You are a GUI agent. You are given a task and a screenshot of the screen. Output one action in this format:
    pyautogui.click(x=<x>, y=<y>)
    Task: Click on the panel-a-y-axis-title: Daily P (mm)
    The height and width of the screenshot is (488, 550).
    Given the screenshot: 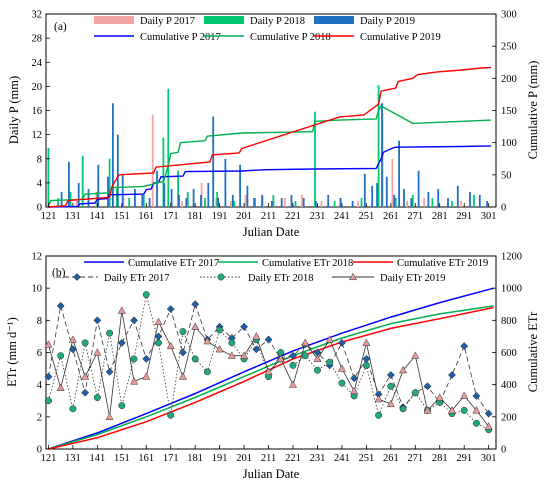 What is the action you would take?
    pyautogui.click(x=14, y=110)
    